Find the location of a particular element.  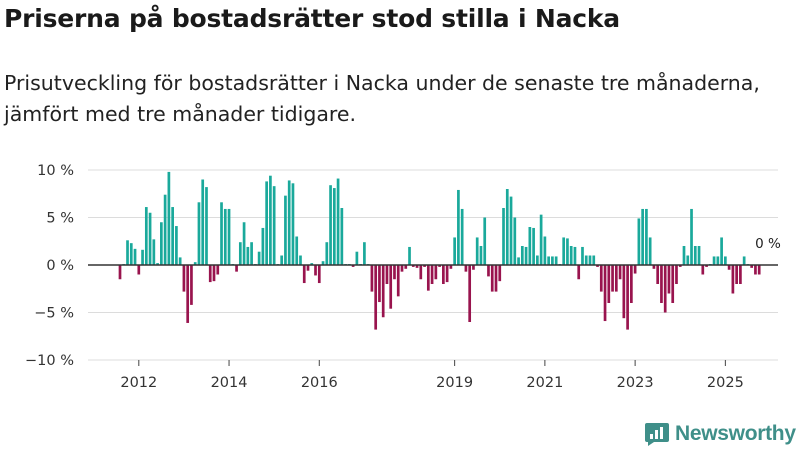

y-tick-label: 5 % is located at coordinates (60, 219).